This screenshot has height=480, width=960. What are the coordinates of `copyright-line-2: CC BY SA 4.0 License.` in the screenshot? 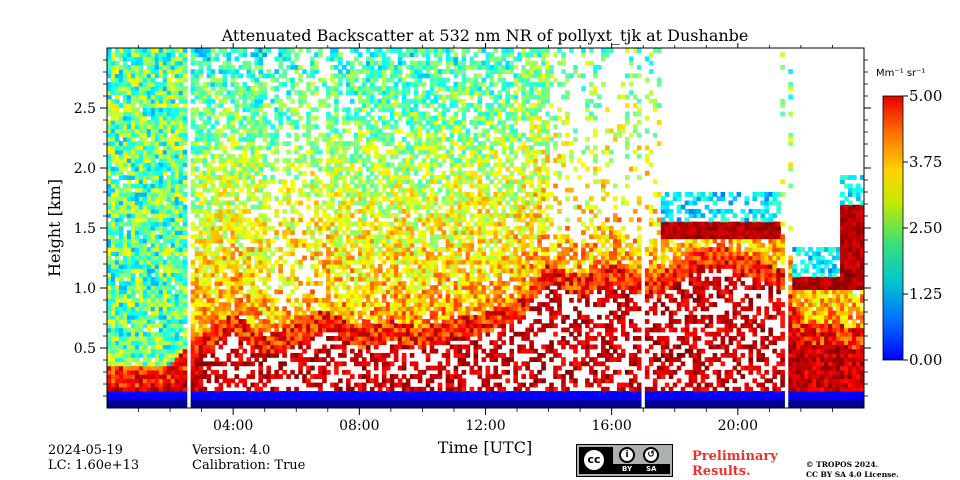 It's located at (852, 474).